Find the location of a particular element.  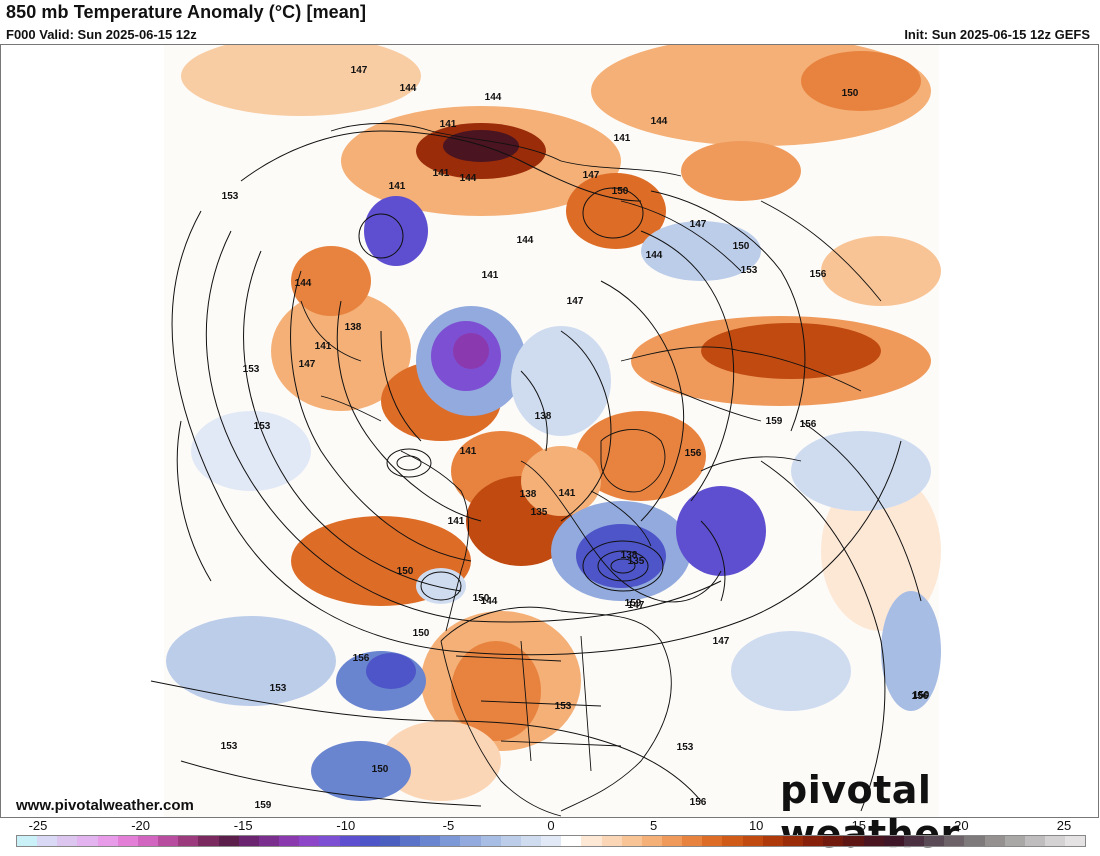

colorbar-tick-label: -25 is located at coordinates (38, 825).